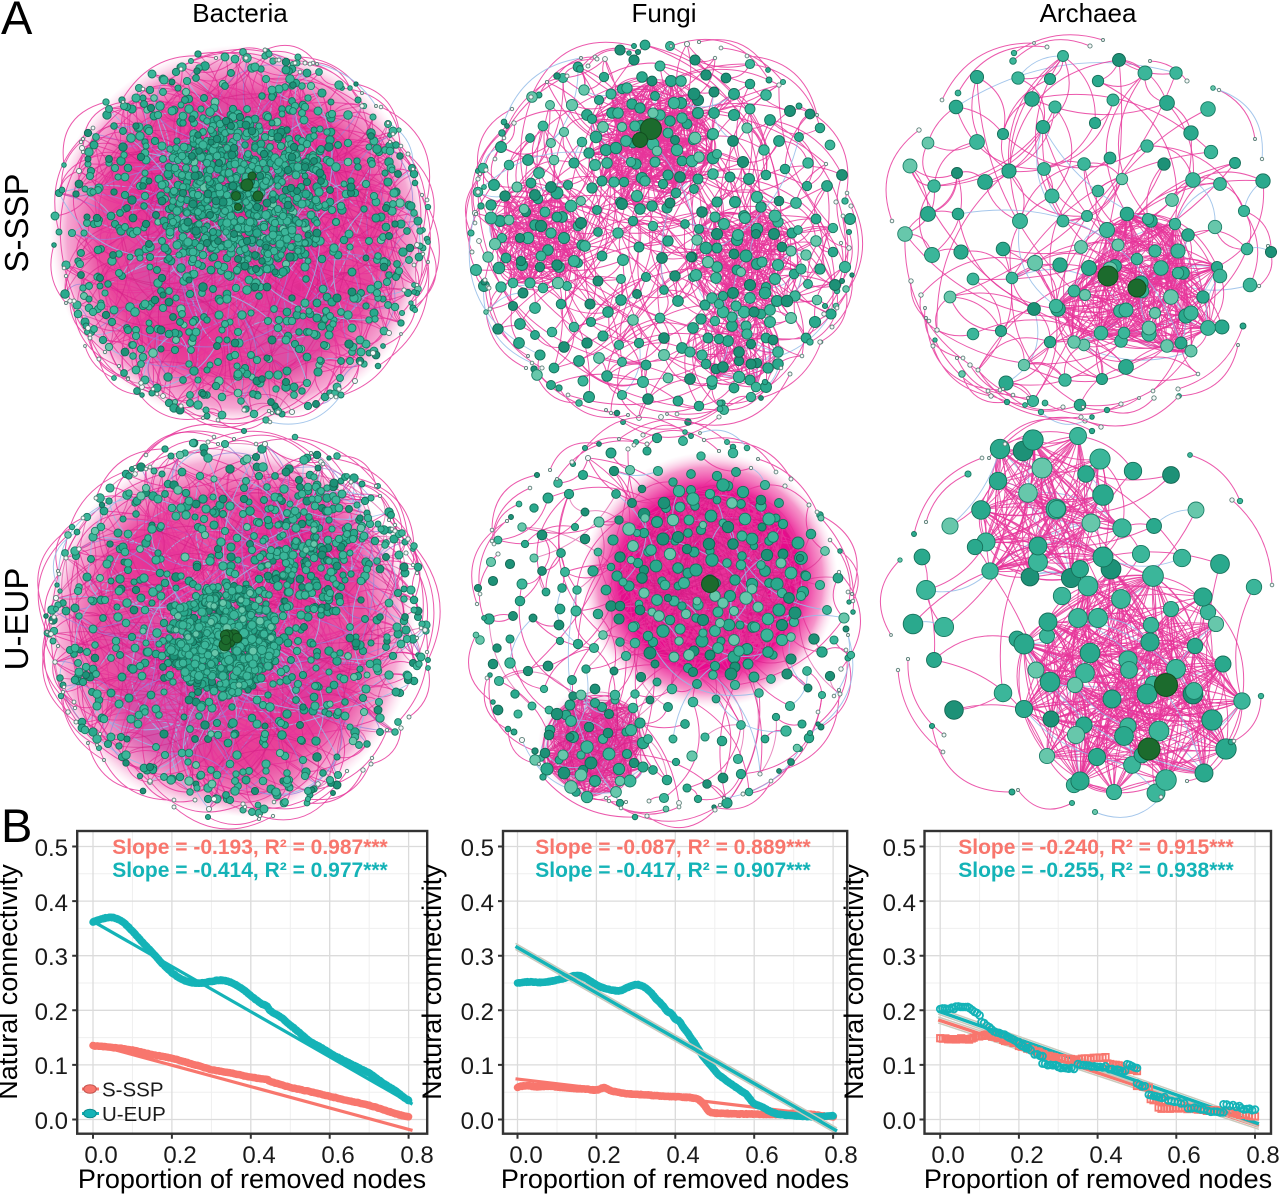  What do you see at coordinates (1088, 14) in the screenshot?
I see `svg-text: Archaea` at bounding box center [1088, 14].